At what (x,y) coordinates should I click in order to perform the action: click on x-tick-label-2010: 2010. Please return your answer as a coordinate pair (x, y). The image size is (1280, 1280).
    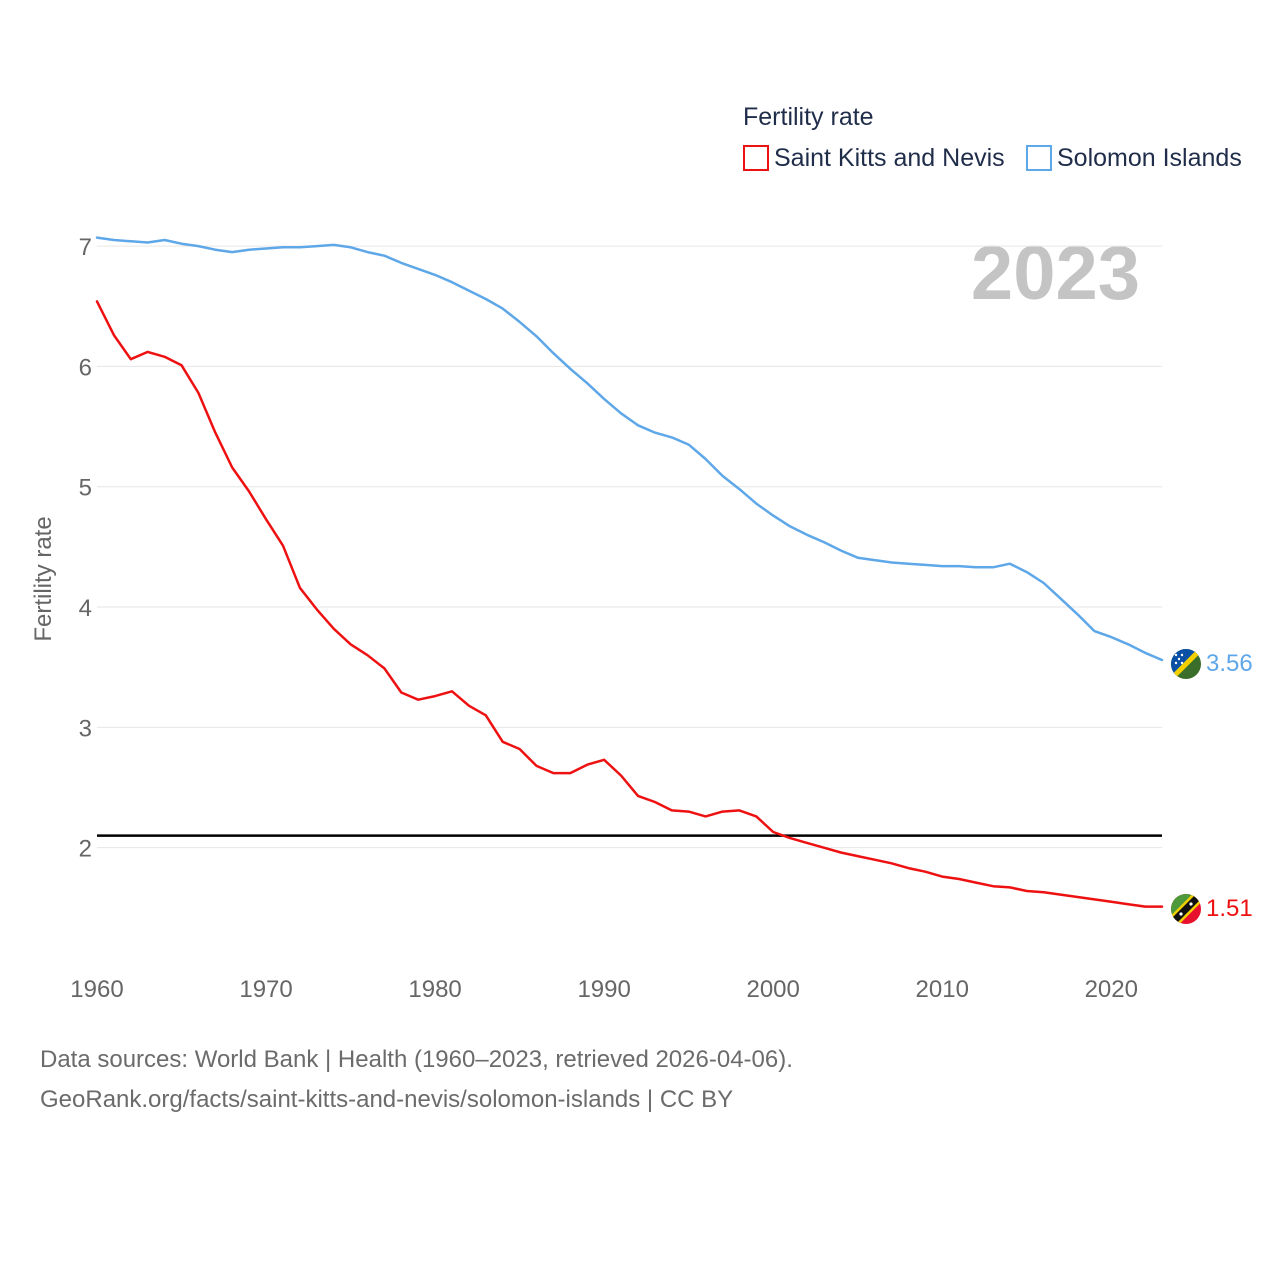
    Looking at the image, I should click on (942, 989).